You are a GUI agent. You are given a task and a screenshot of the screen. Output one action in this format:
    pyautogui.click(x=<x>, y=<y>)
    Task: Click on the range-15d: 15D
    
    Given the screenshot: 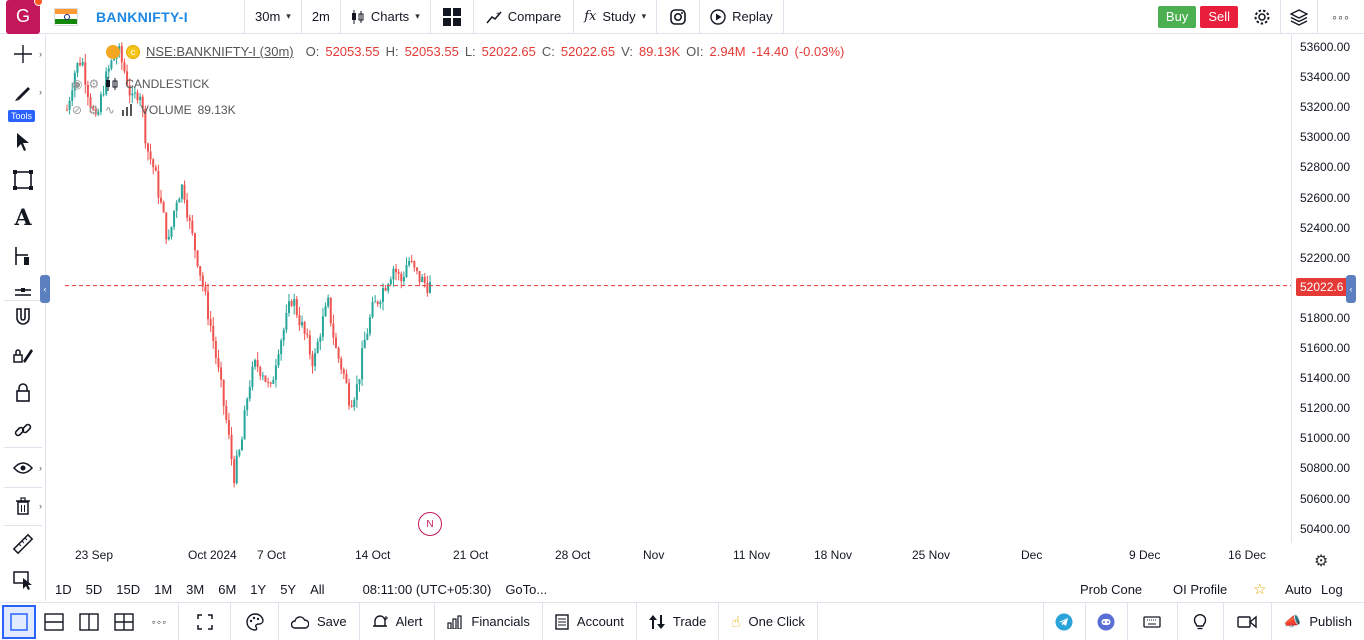 What is the action you would take?
    pyautogui.click(x=128, y=589)
    